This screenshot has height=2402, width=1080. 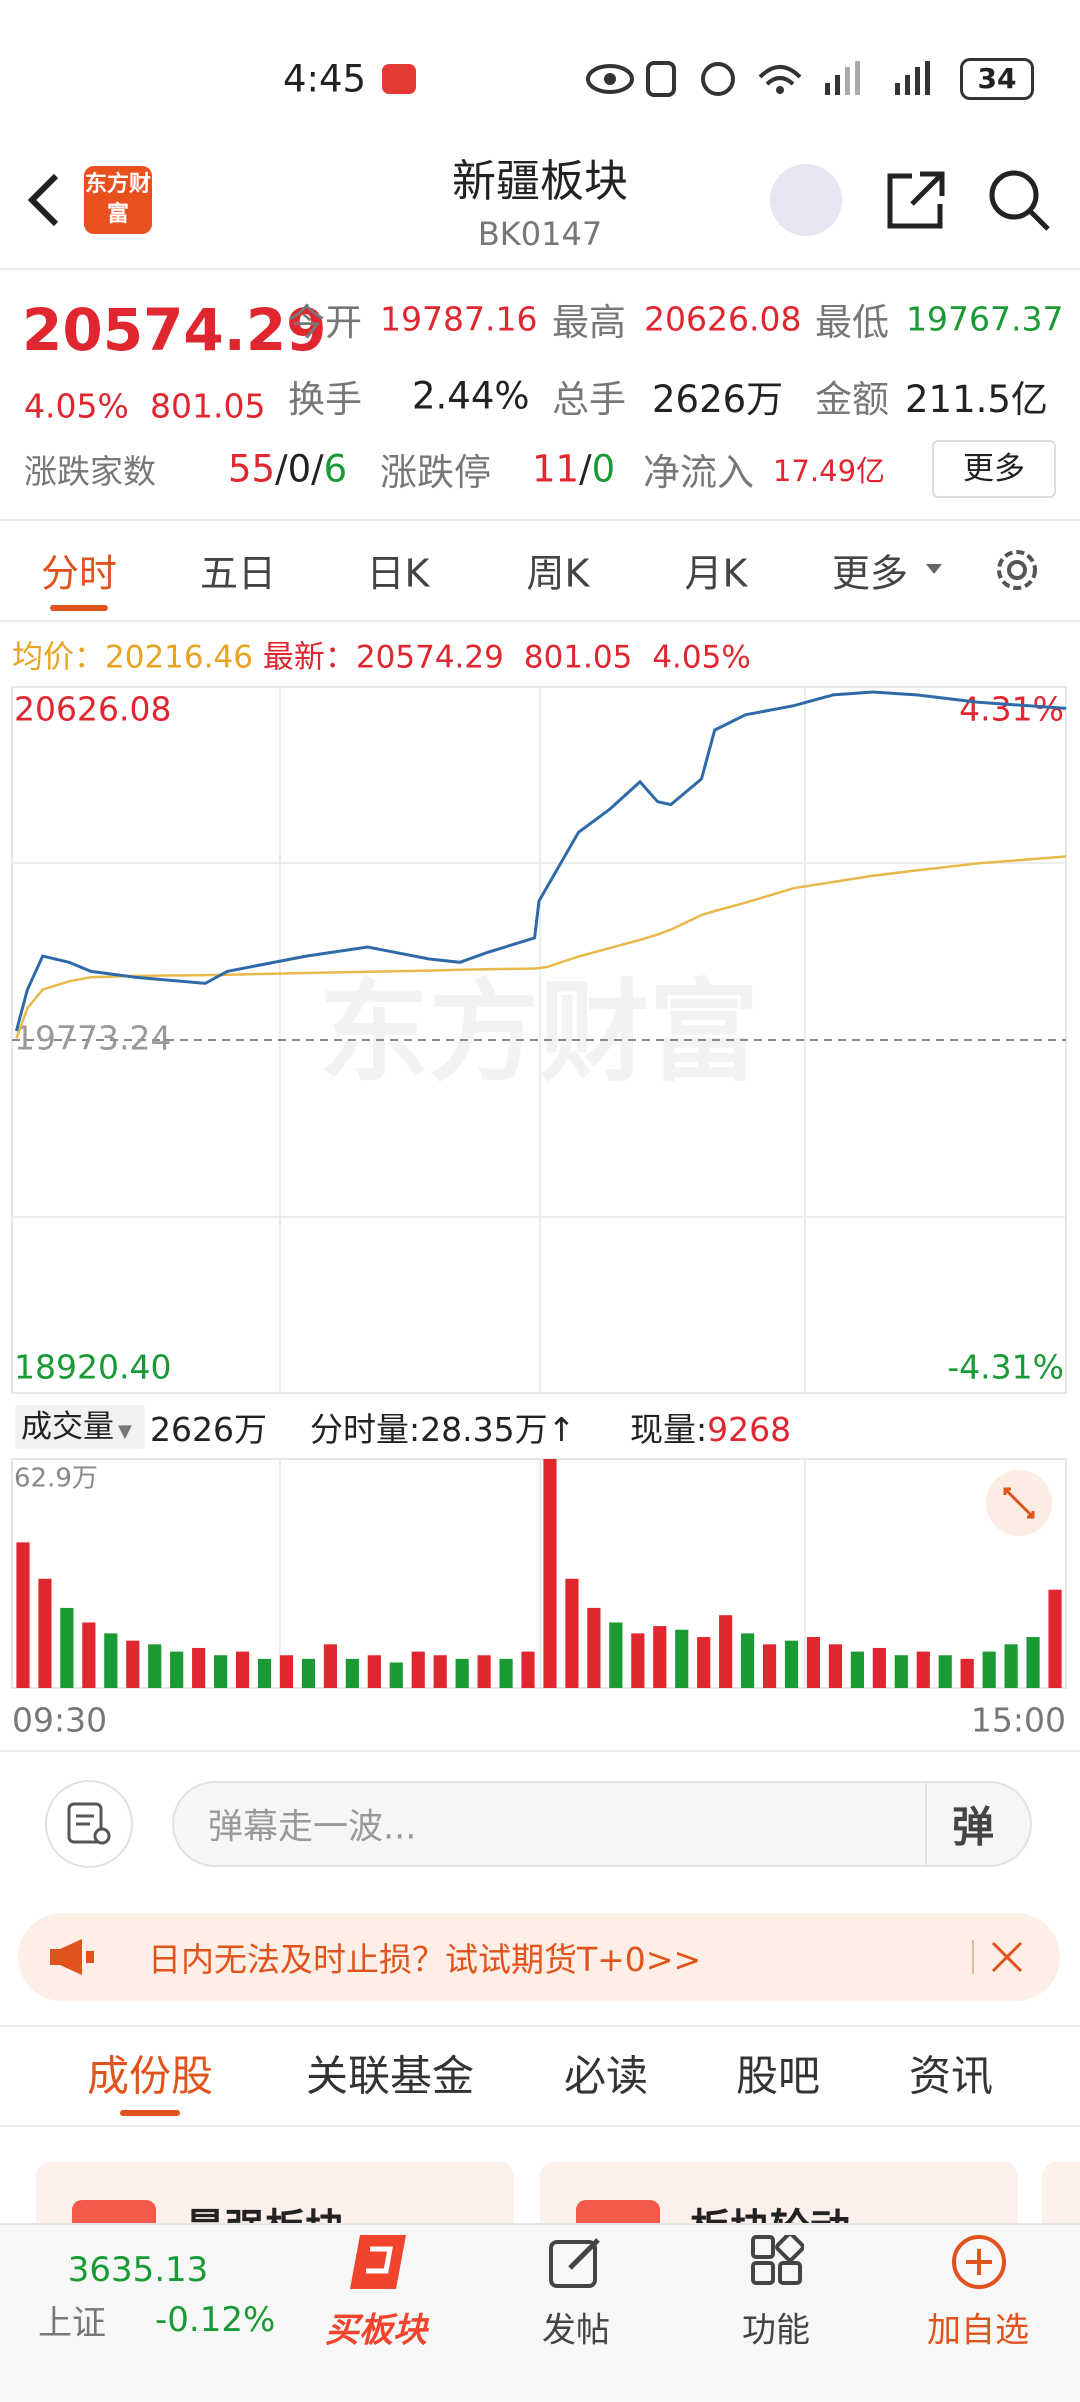 I want to click on tab: 五日, so click(x=238, y=573).